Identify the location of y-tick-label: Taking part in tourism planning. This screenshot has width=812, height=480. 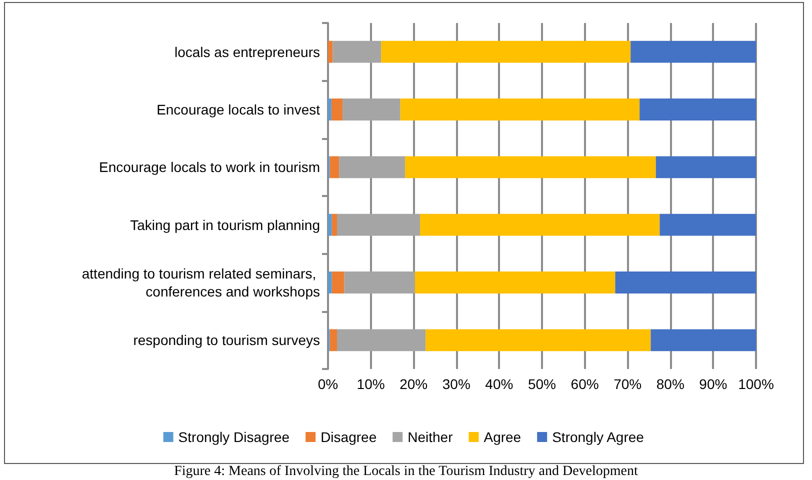
(225, 224).